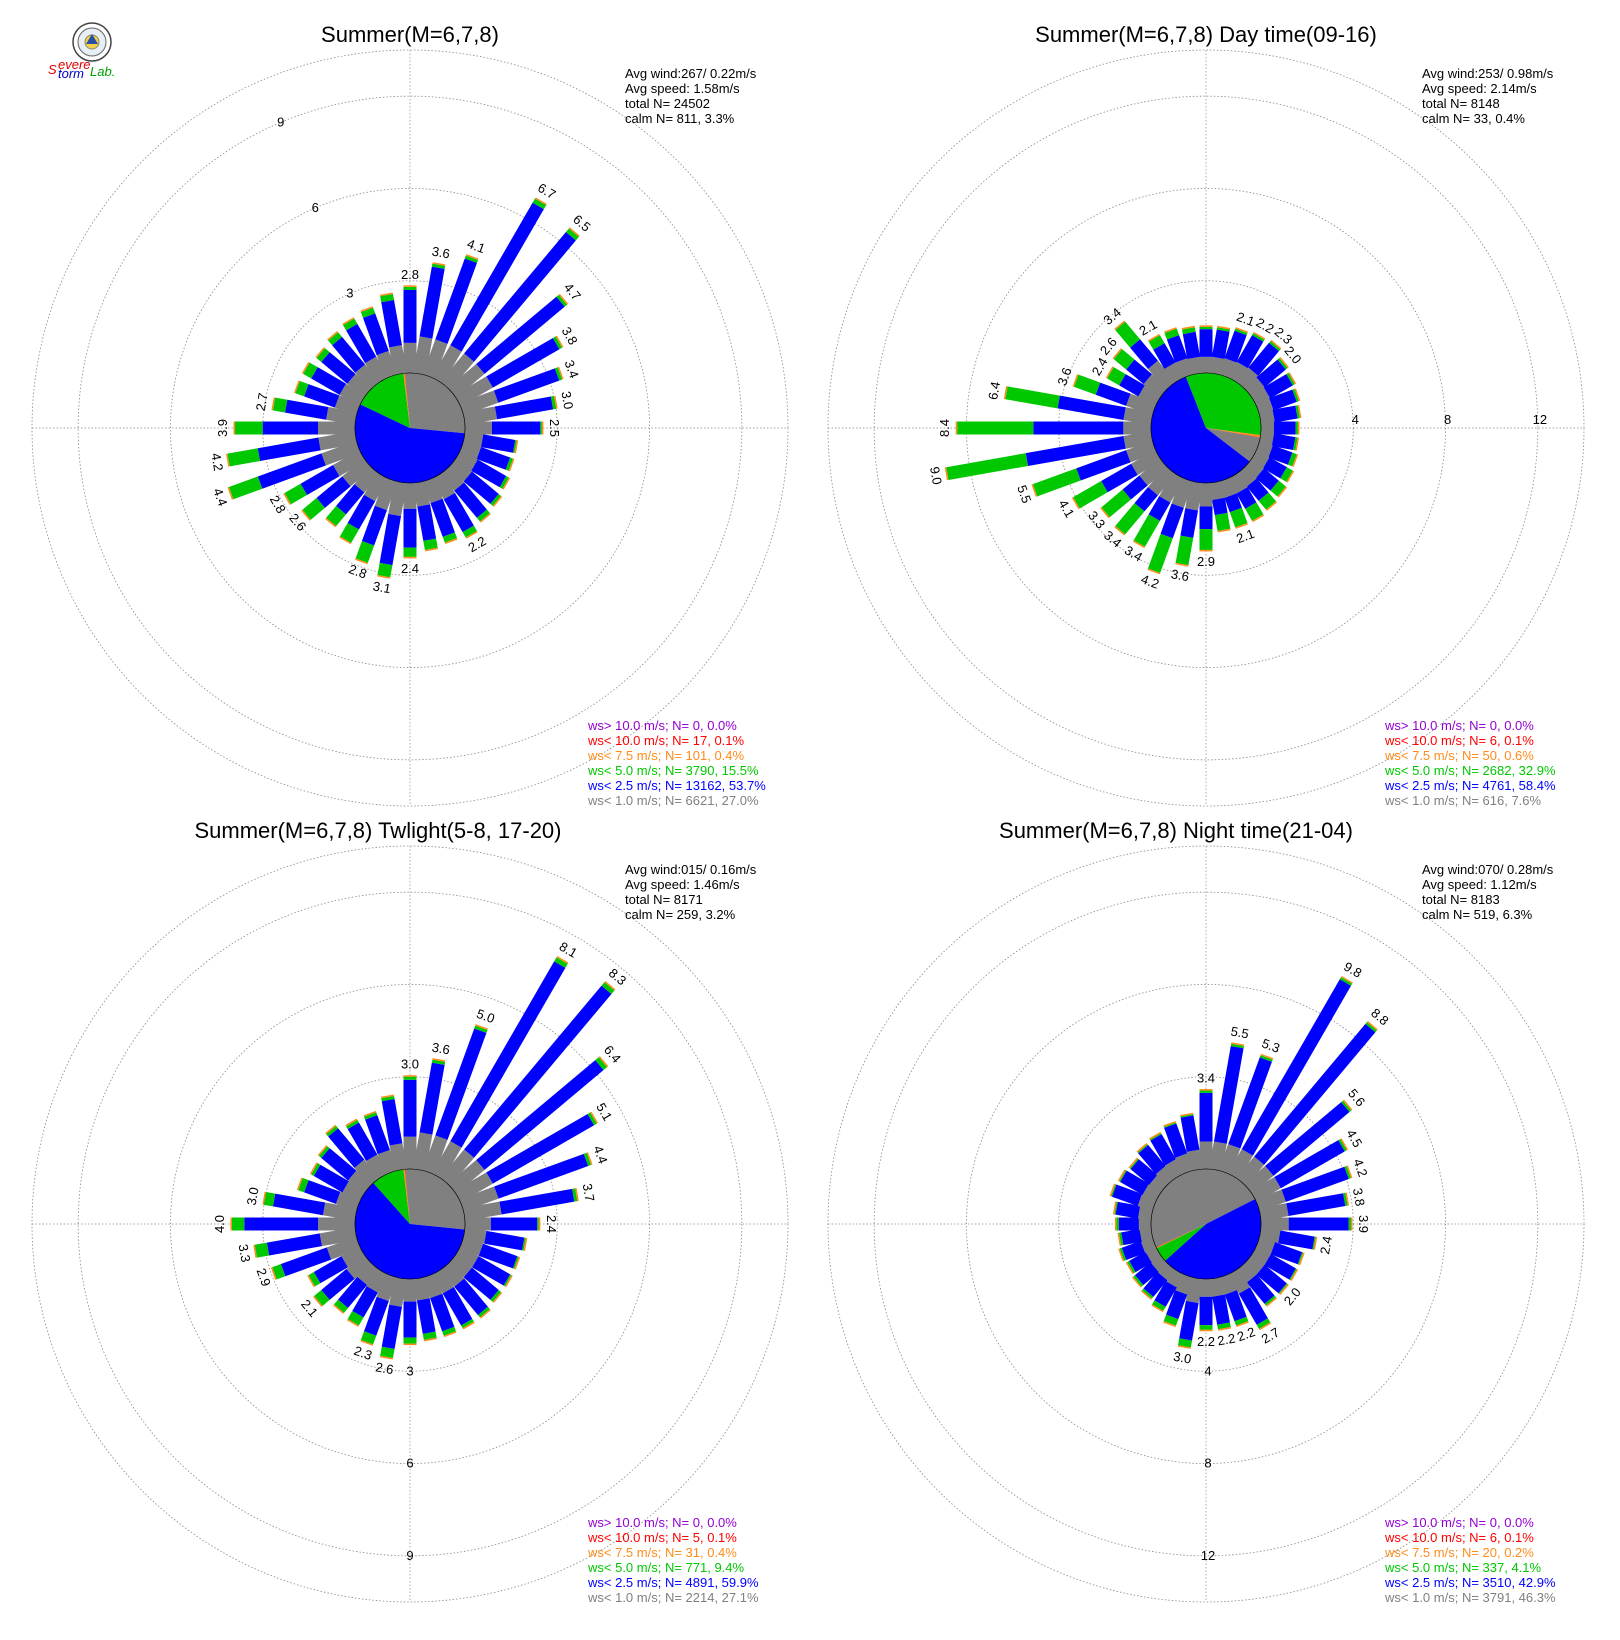 This screenshot has width=1620, height=1640. Describe the element at coordinates (441, 253) in the screenshot. I see `bar-value-label: 3.6` at that location.